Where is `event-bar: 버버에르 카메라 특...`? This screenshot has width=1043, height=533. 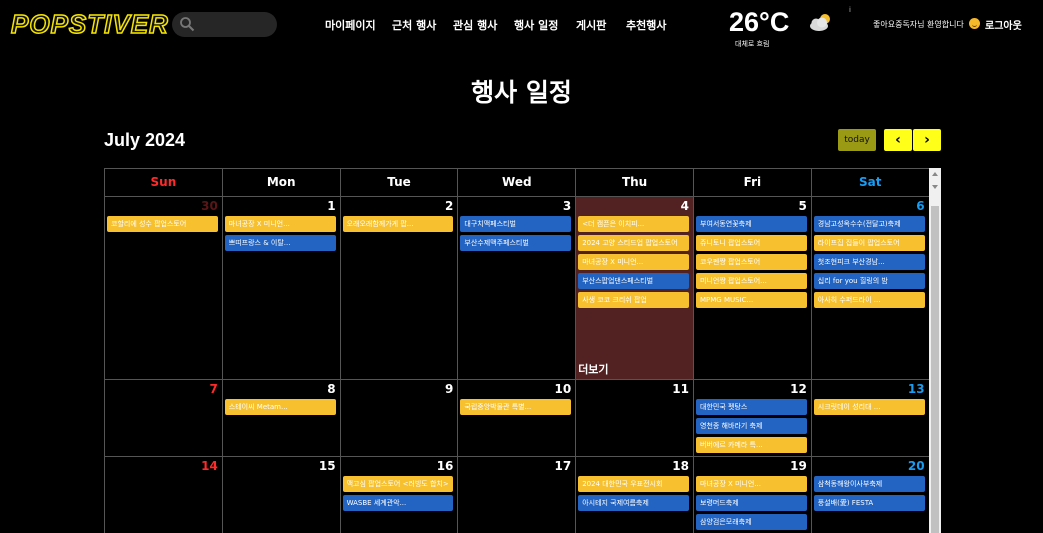
event-bar: 버버에르 카메라 특... is located at coordinates (751, 445).